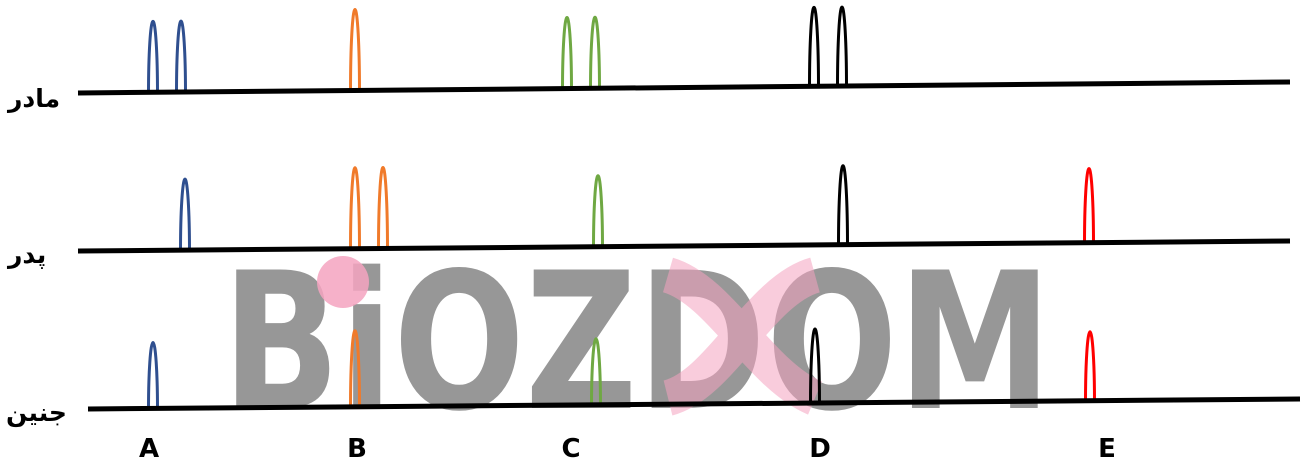  What do you see at coordinates (27, 254) in the screenshot?
I see `row-label-father: پدر` at bounding box center [27, 254].